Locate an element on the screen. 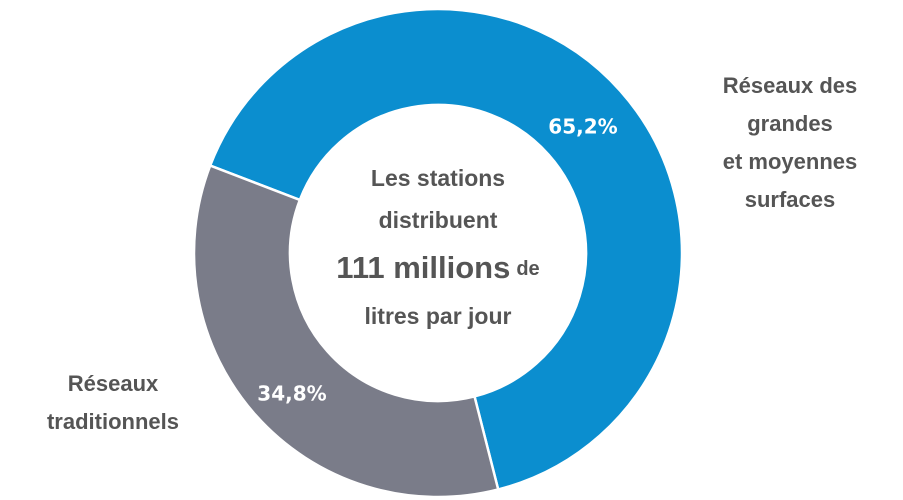 This screenshot has height=500, width=903. center-text: litres par jour is located at coordinates (438, 316).